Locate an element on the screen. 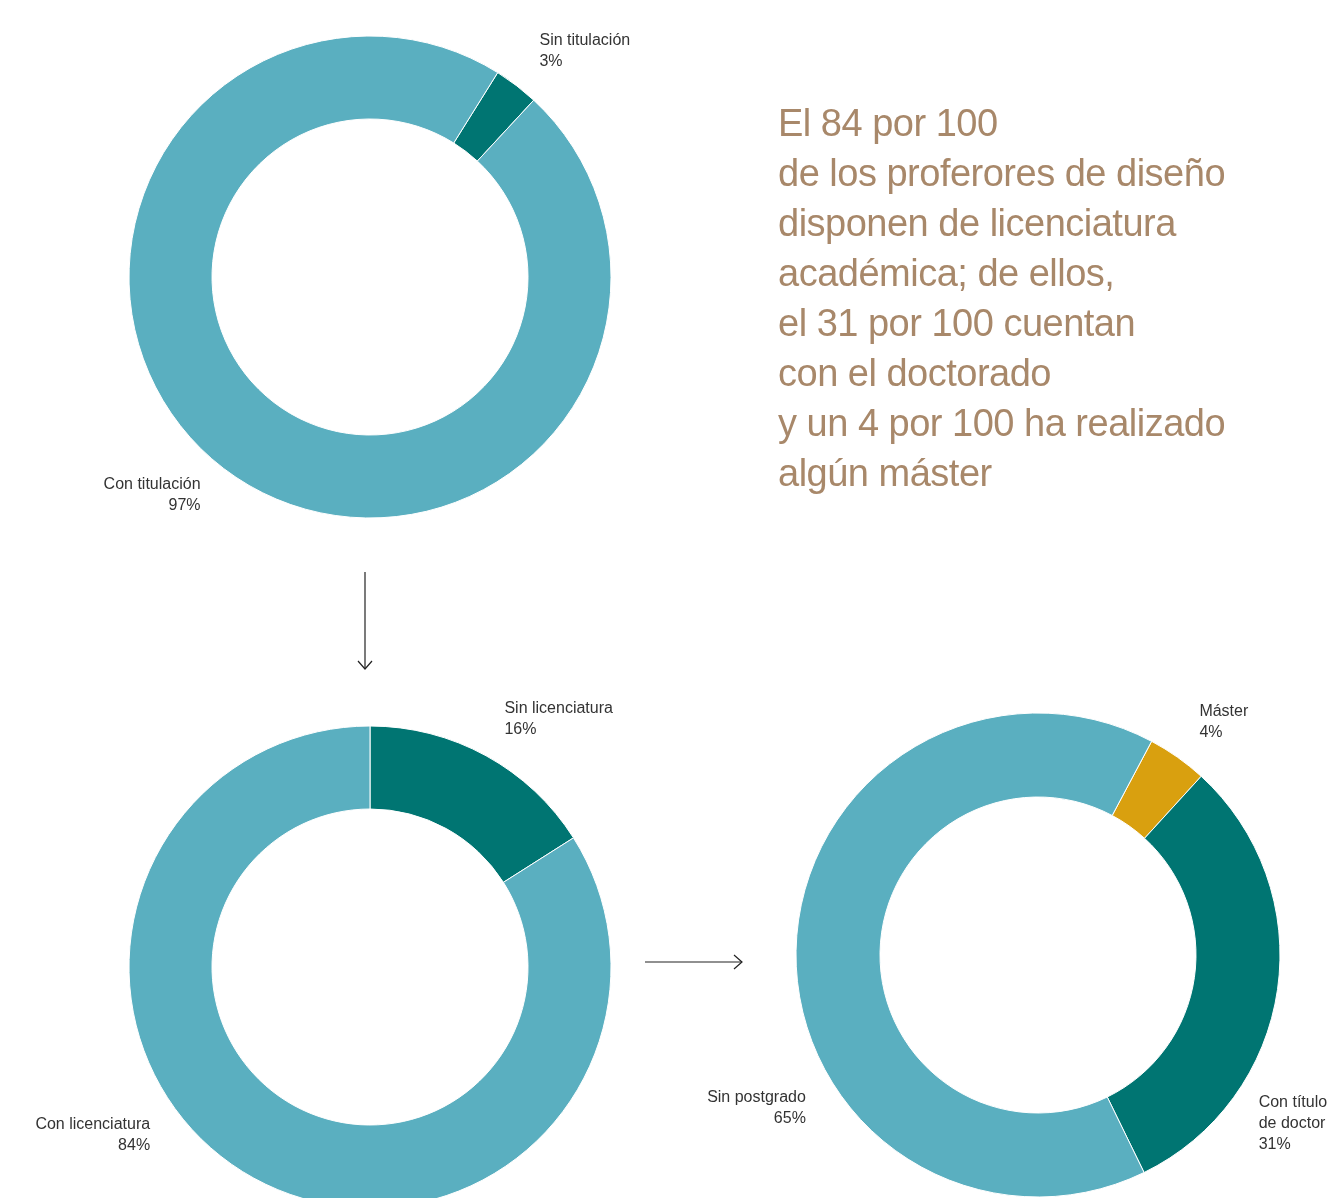  data-label: 65% is located at coordinates (789, 1117).